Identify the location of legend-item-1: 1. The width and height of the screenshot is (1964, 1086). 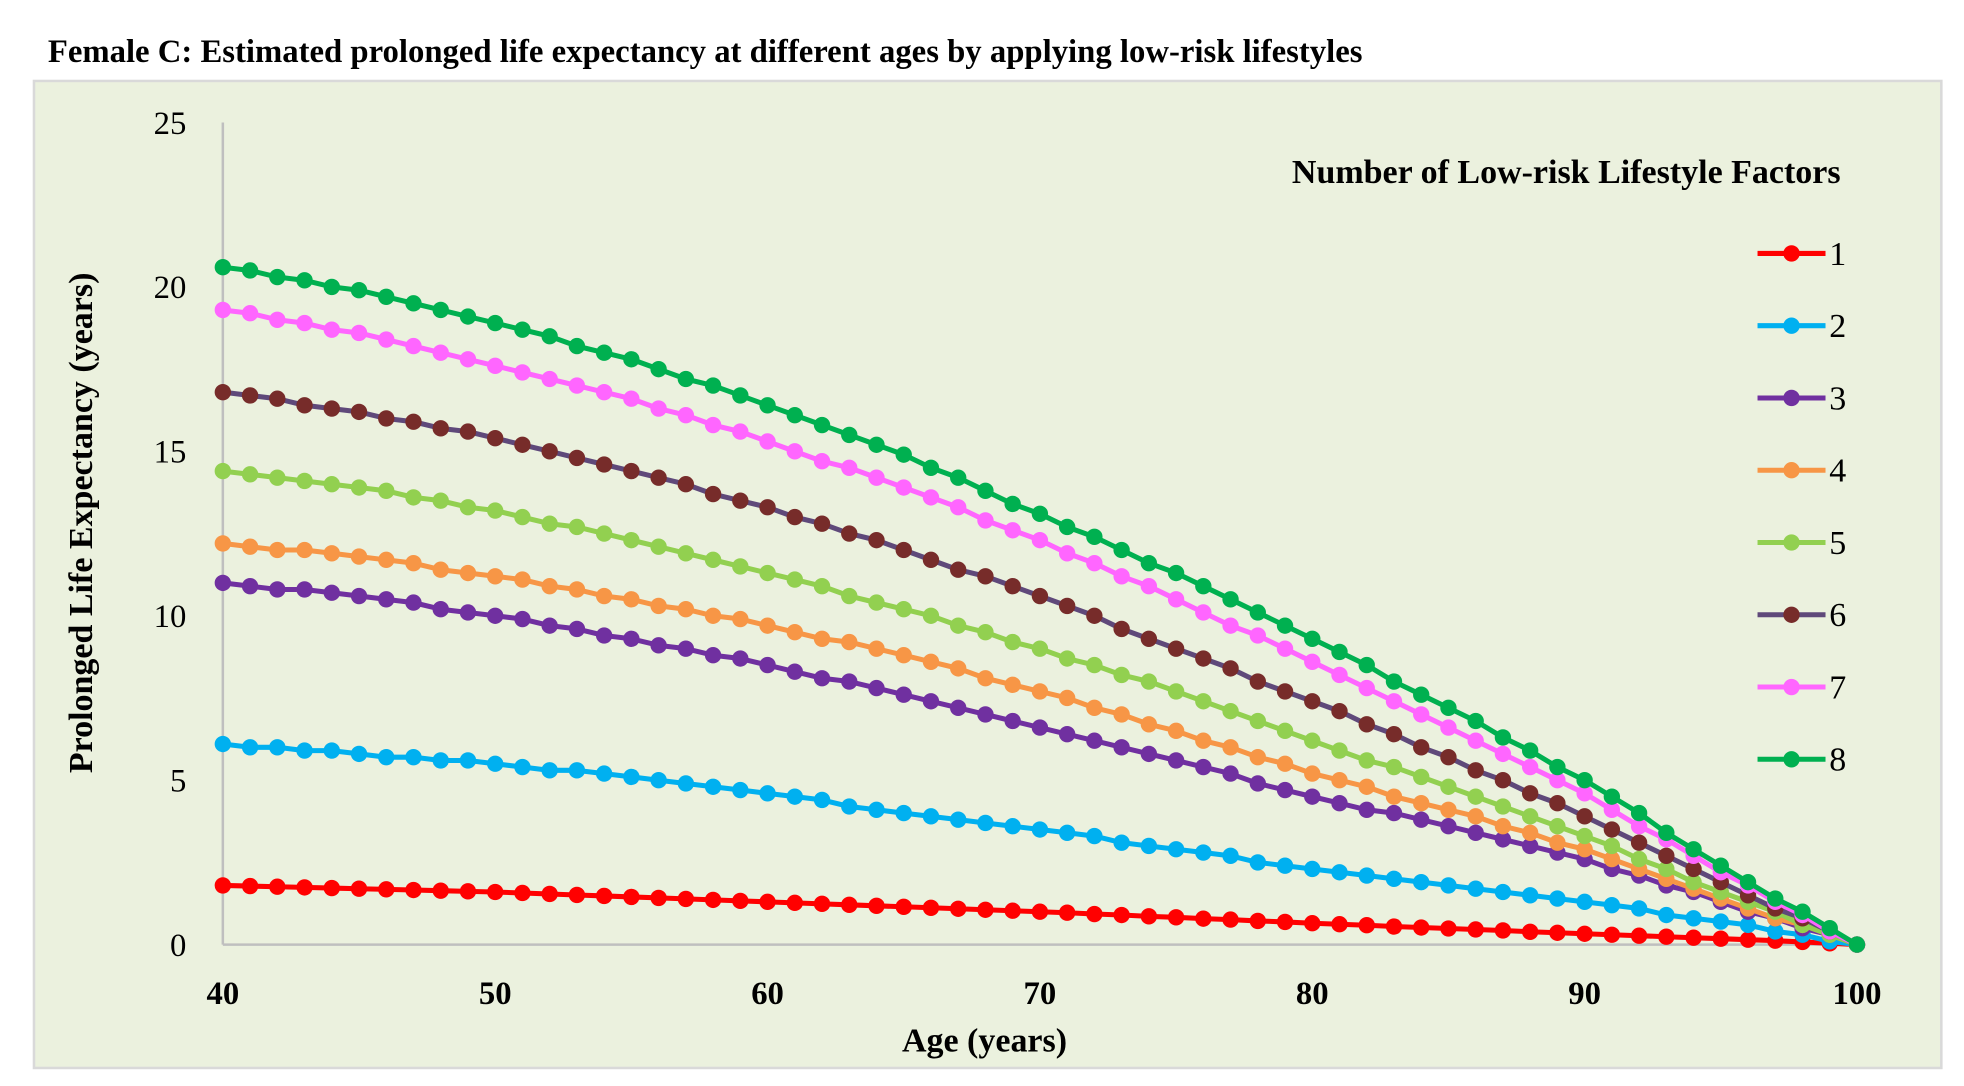
(1801, 254).